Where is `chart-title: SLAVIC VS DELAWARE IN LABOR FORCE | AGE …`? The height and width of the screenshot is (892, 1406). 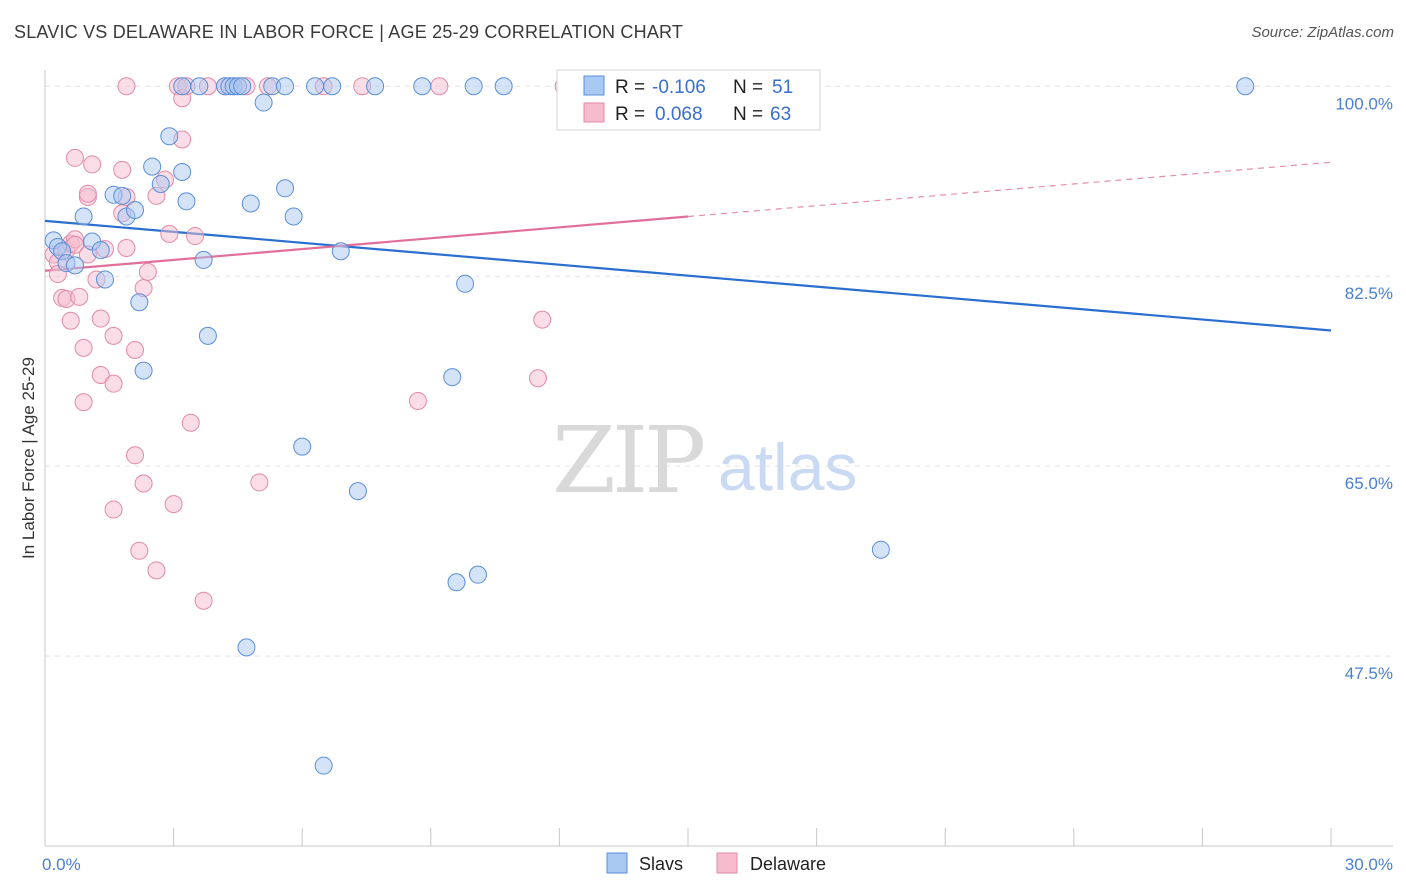
chart-title: SLAVIC VS DELAWARE IN LABOR FORCE | AGE … is located at coordinates (349, 32).